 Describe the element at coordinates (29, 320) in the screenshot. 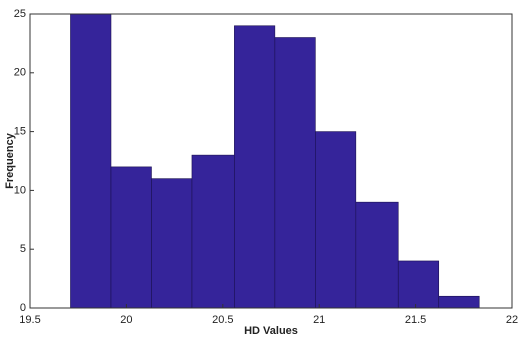

I see `x-tick-label: 19.5` at that location.